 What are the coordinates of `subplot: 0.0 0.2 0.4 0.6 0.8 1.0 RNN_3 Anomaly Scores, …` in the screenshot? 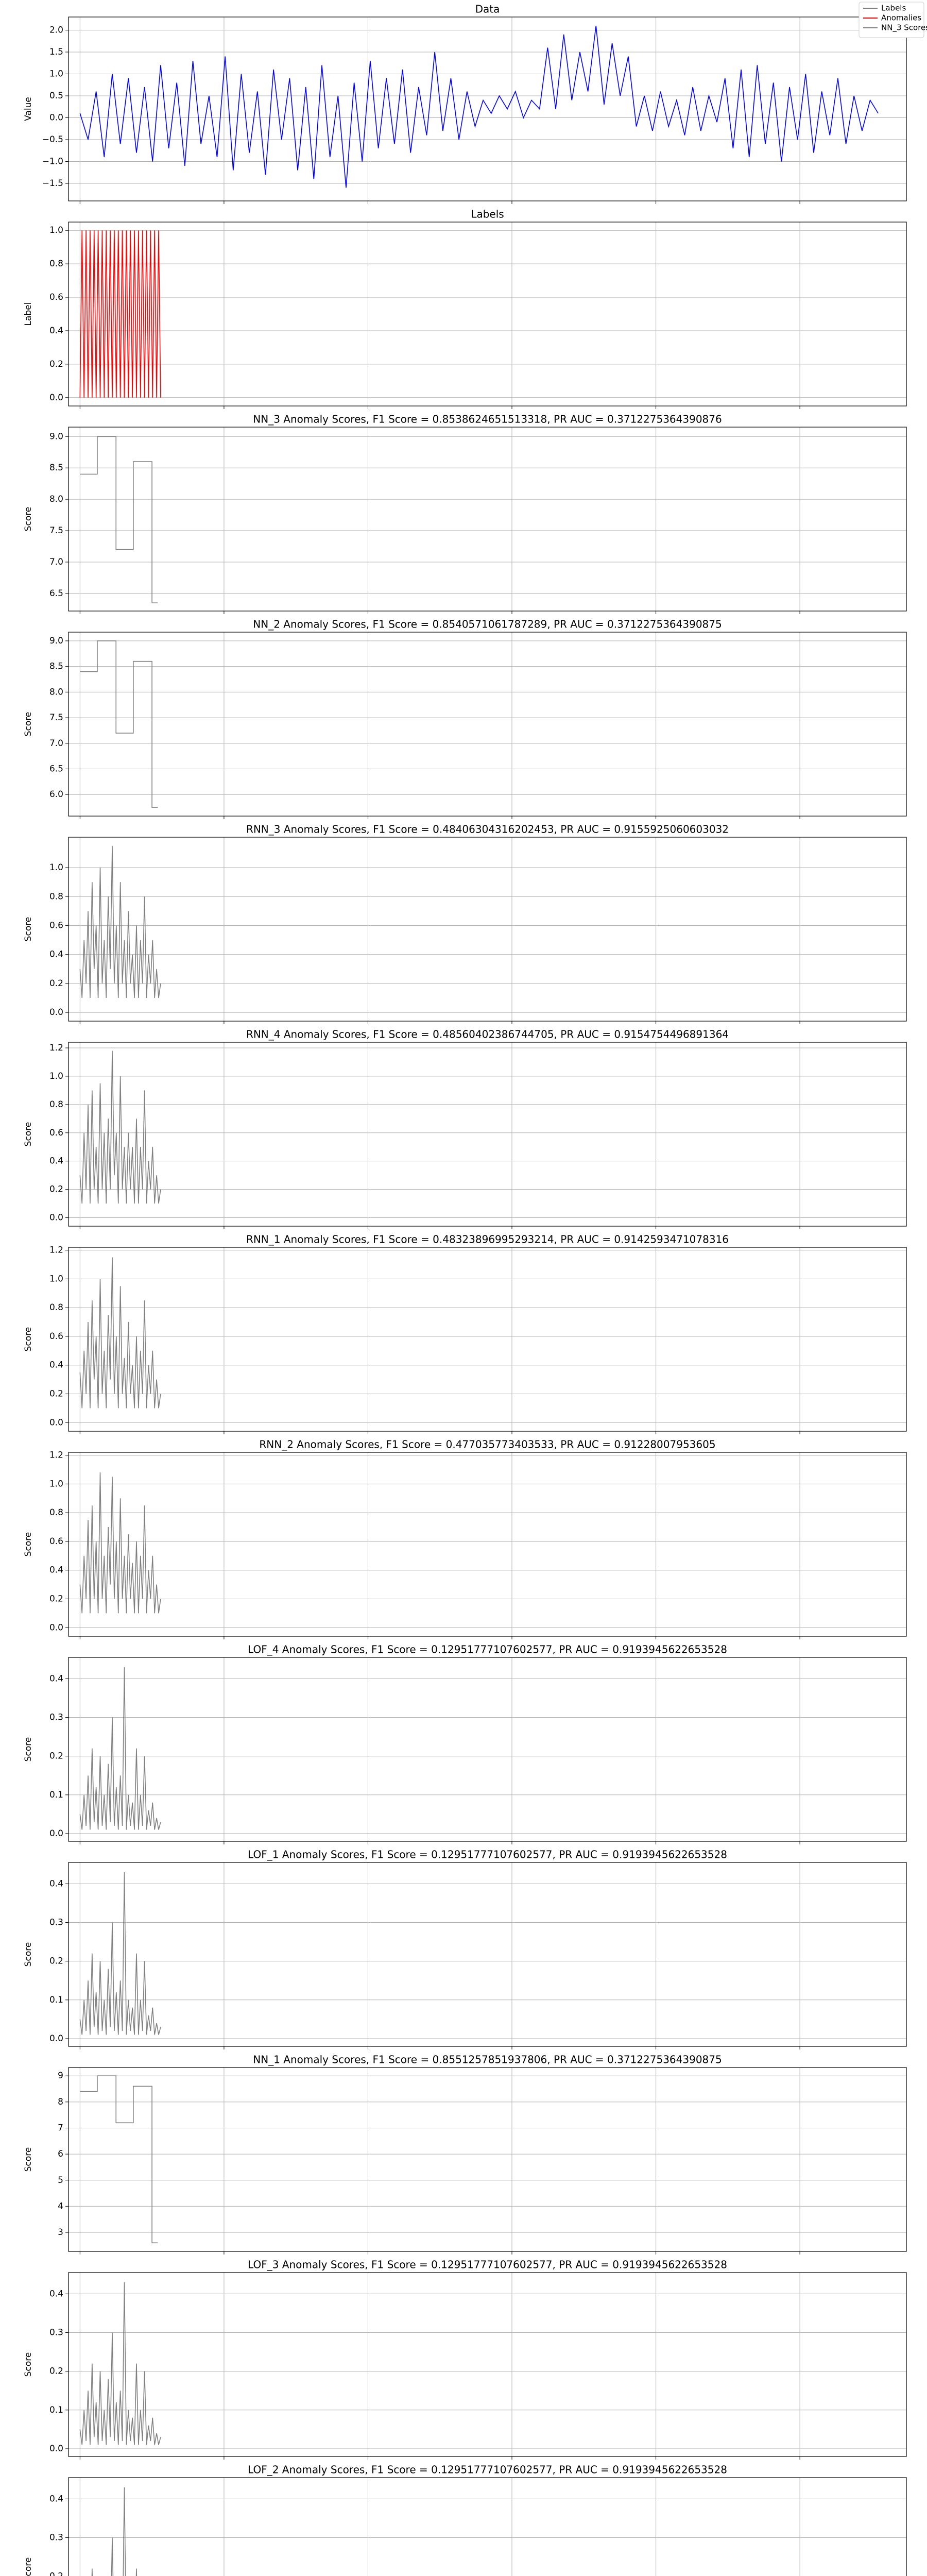 It's located at (465, 923).